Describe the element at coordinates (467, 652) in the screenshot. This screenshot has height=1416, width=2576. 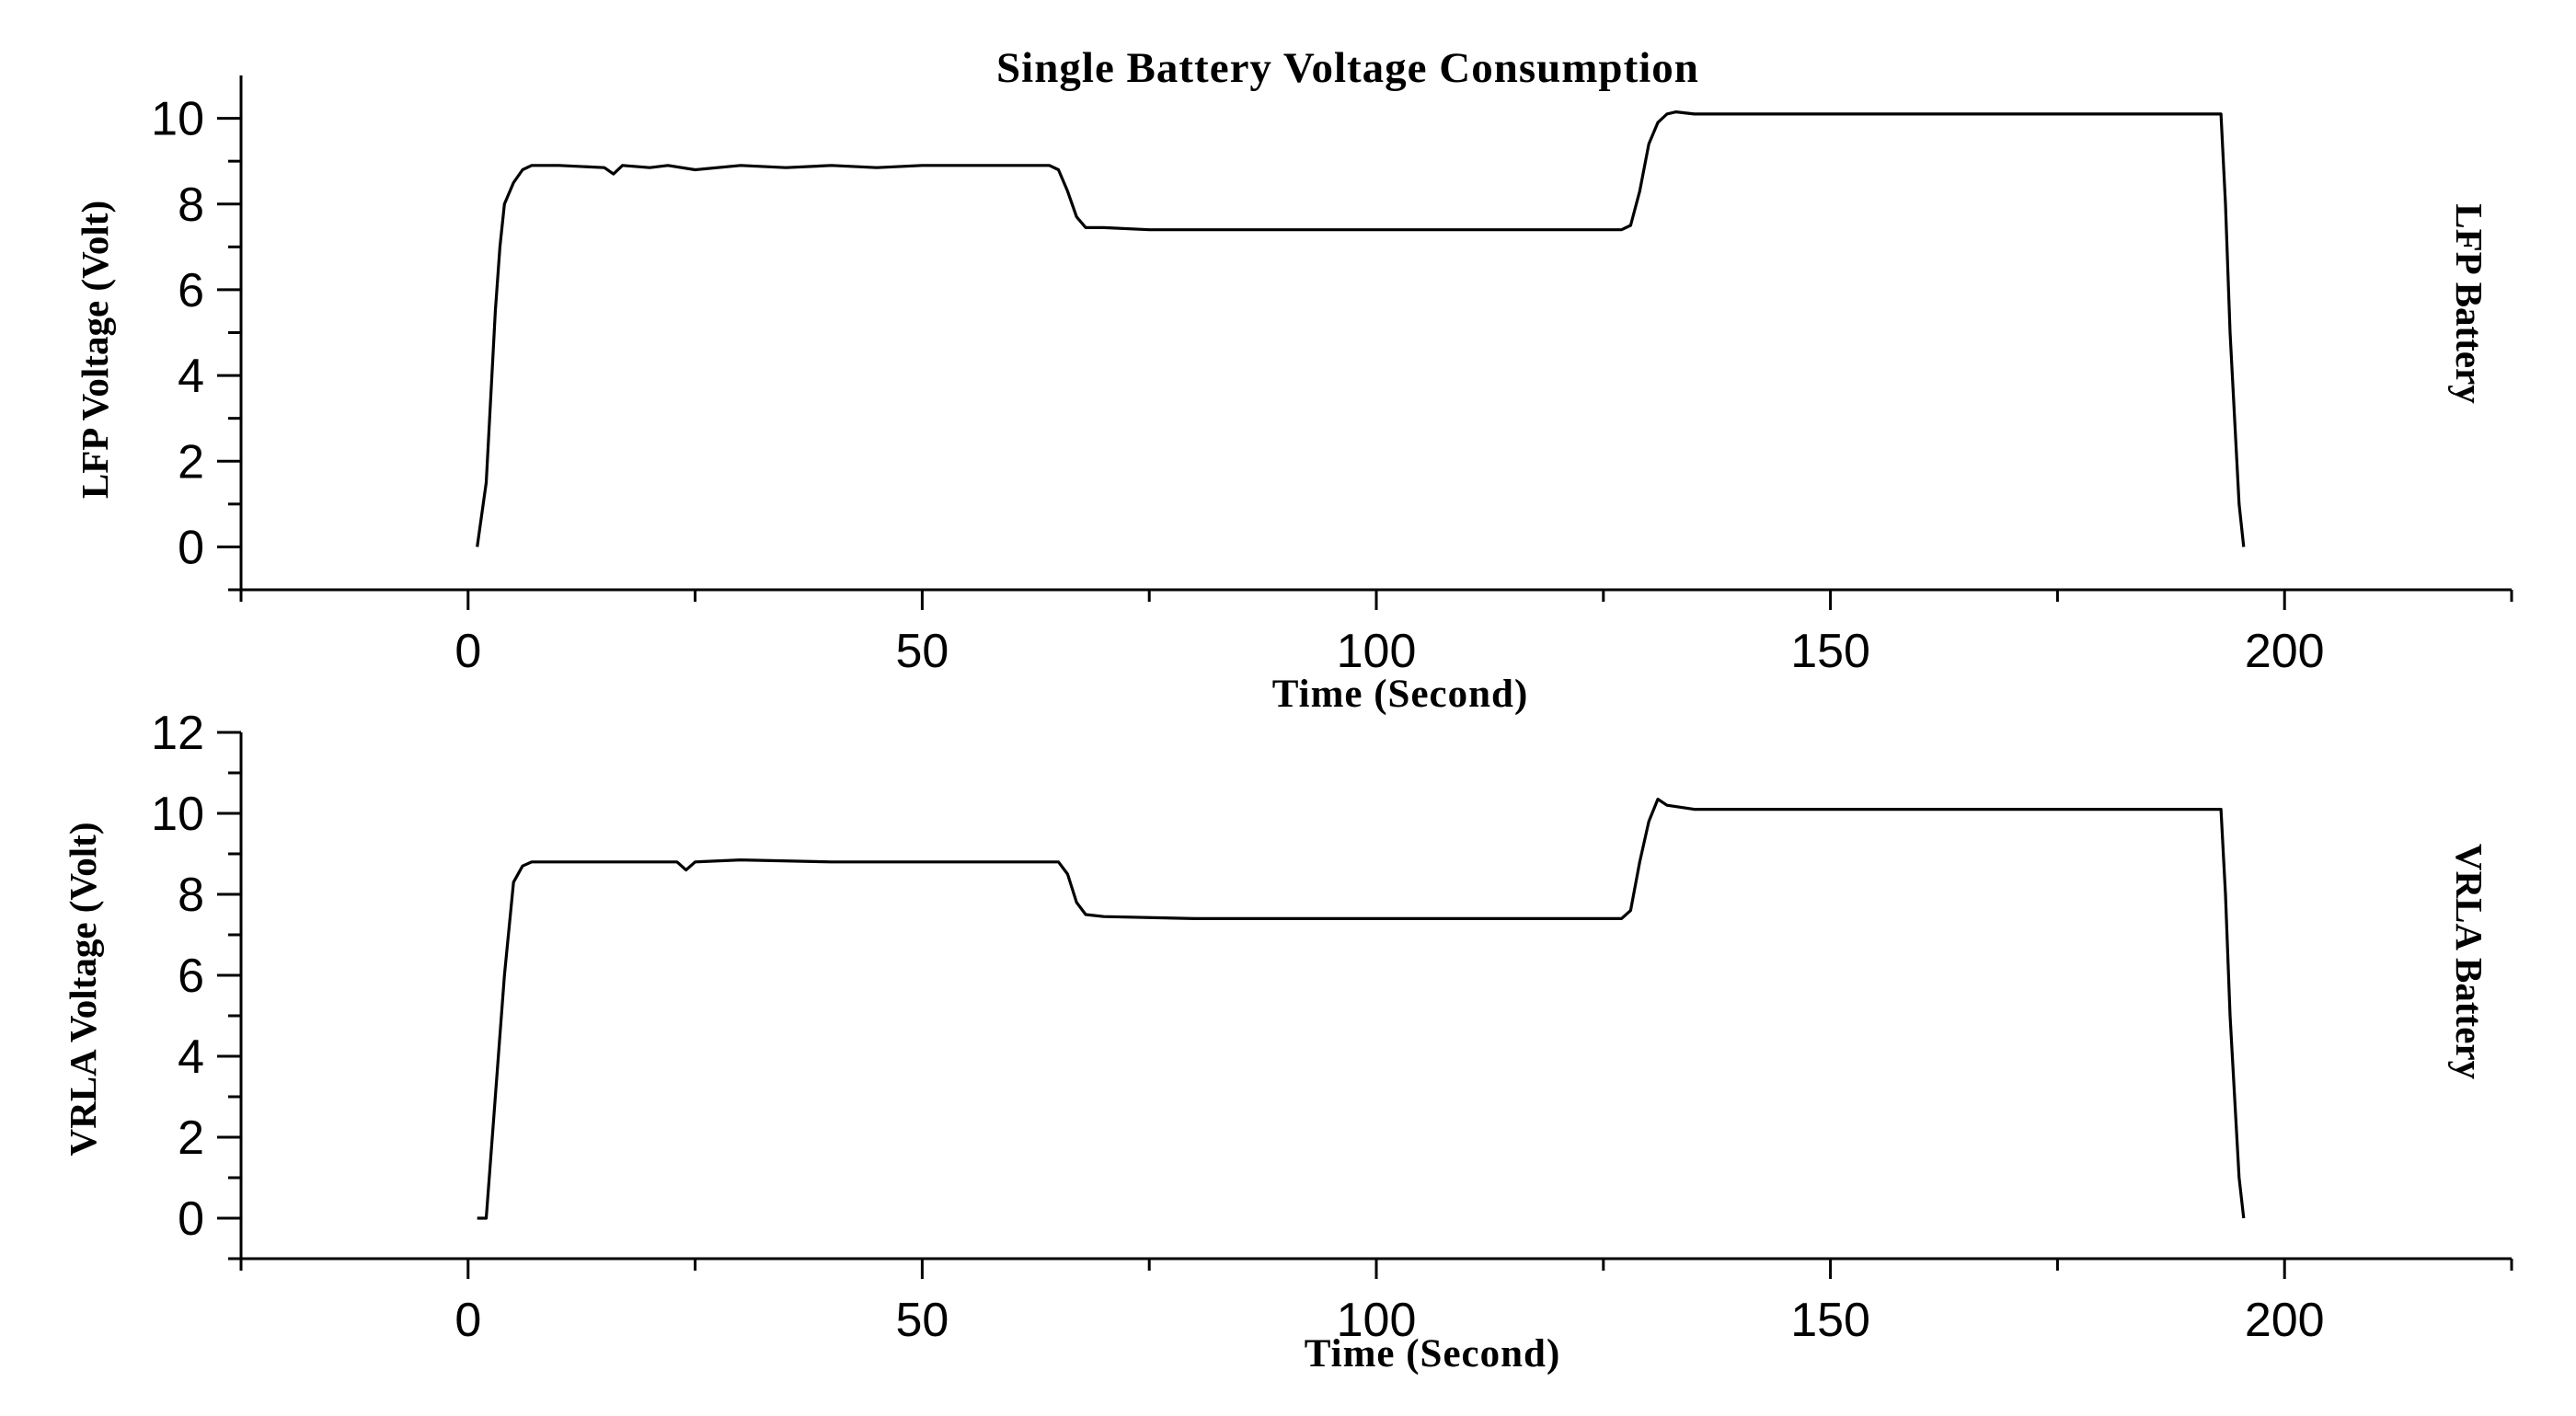
I see `lfp-x-tick-label: 0` at that location.